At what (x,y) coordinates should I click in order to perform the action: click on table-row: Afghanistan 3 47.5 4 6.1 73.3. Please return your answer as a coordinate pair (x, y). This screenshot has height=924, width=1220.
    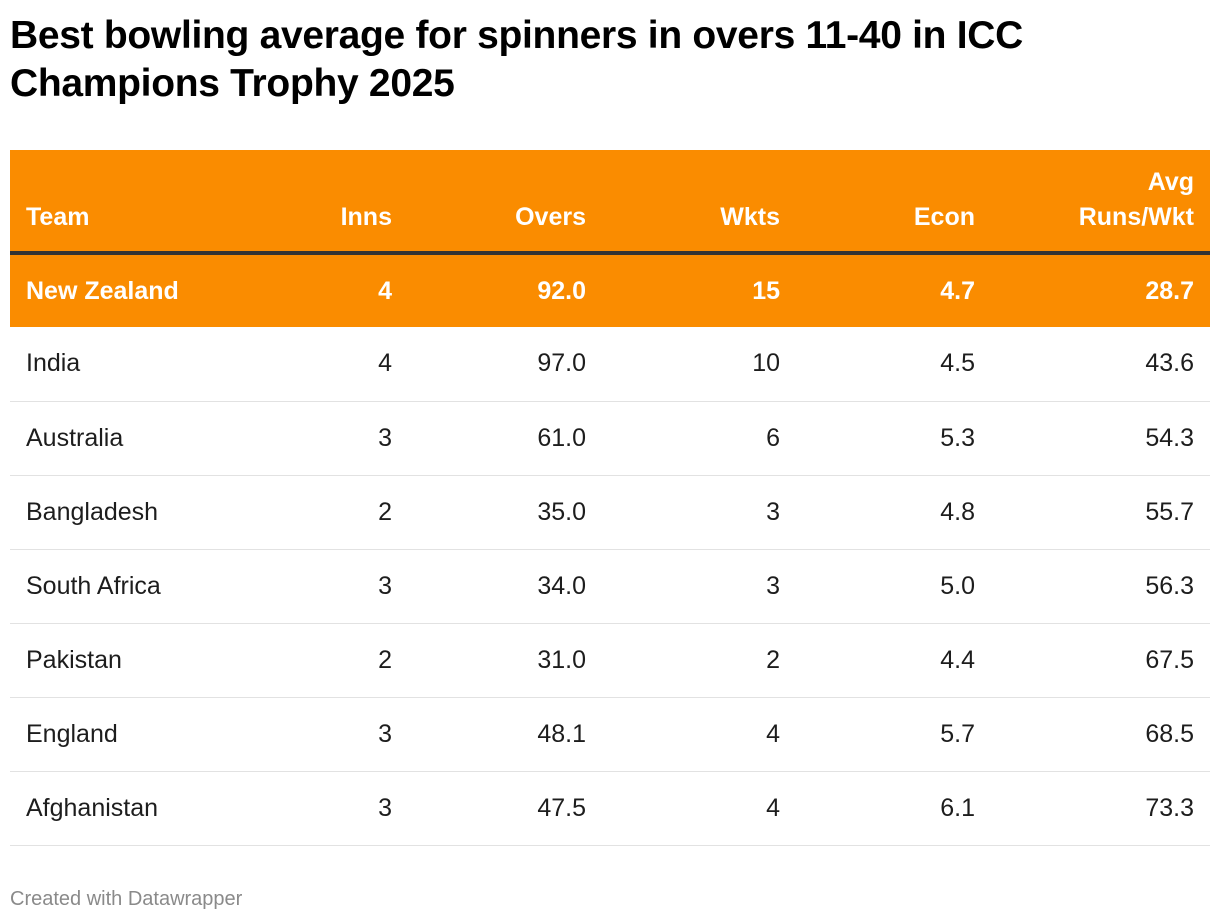
    Looking at the image, I should click on (610, 808).